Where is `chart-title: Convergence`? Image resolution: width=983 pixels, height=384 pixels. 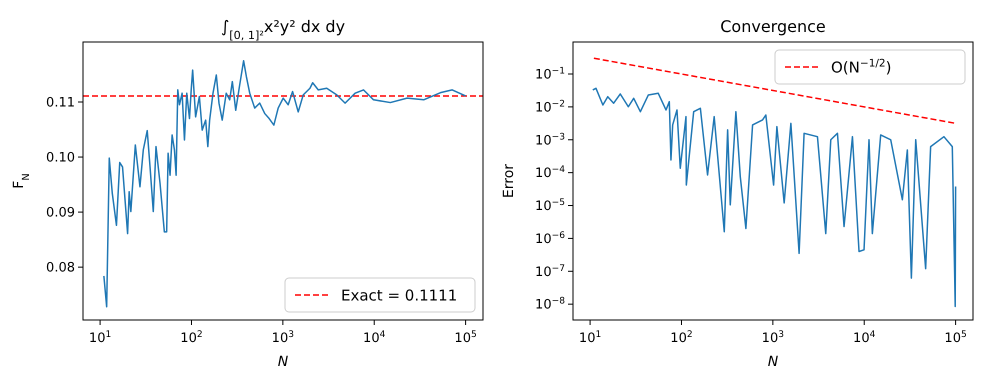
chart-title: Convergence is located at coordinates (773, 26).